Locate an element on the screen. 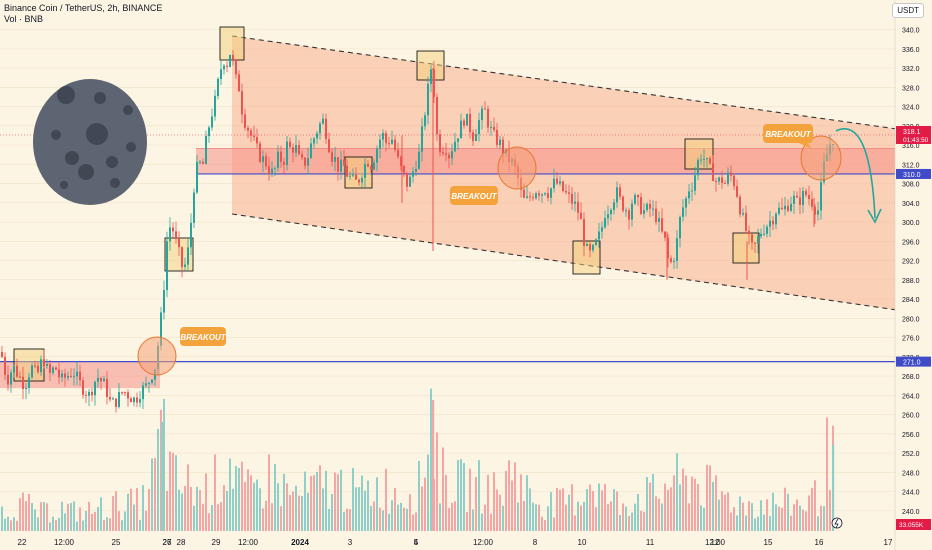  price-axis-label: 328.0 is located at coordinates (911, 88).